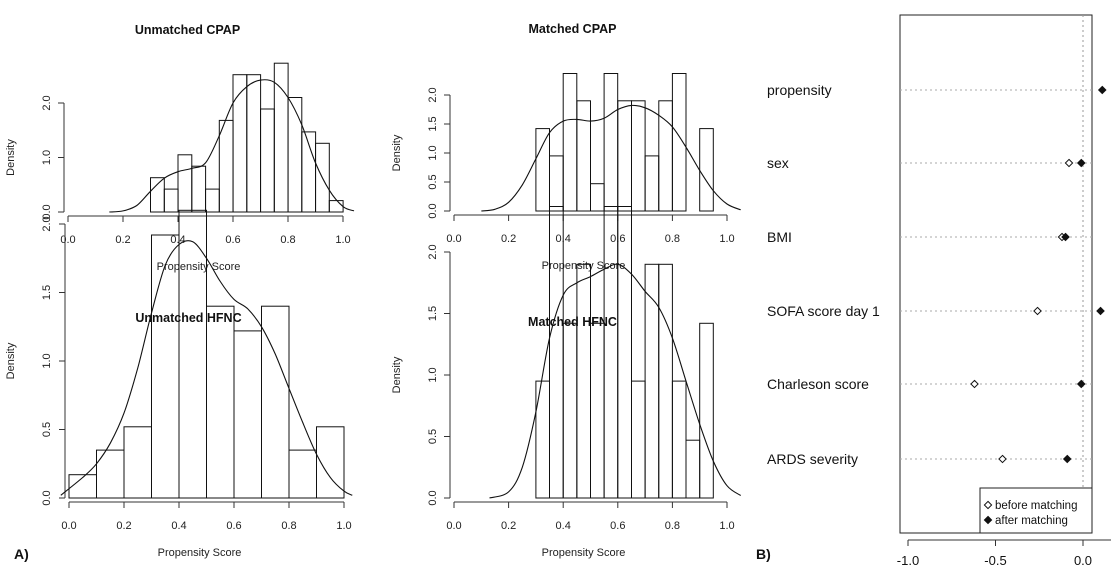  What do you see at coordinates (778, 163) in the screenshot?
I see `covariate-label: sex` at bounding box center [778, 163].